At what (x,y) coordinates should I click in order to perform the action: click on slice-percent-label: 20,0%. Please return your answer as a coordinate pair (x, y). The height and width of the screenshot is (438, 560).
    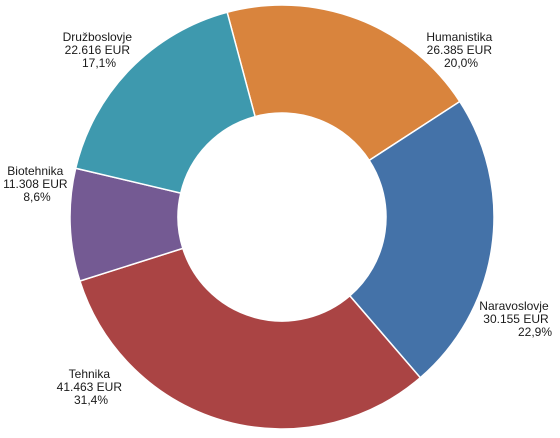
    Looking at the image, I should click on (461, 63).